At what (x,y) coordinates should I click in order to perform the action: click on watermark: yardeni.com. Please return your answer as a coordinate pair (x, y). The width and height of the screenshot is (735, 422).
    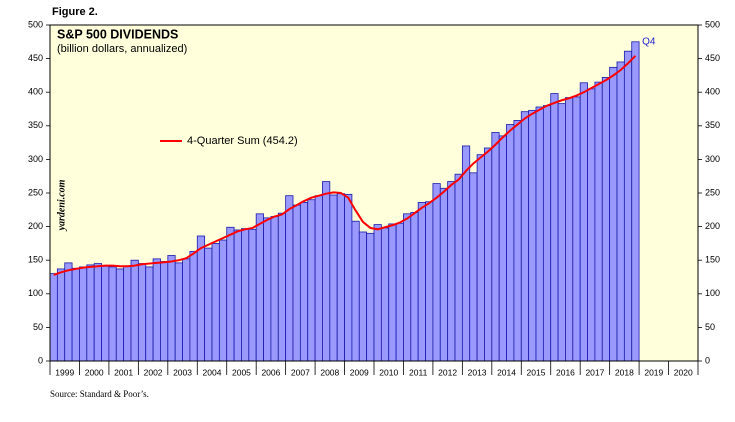
    Looking at the image, I should click on (61, 205).